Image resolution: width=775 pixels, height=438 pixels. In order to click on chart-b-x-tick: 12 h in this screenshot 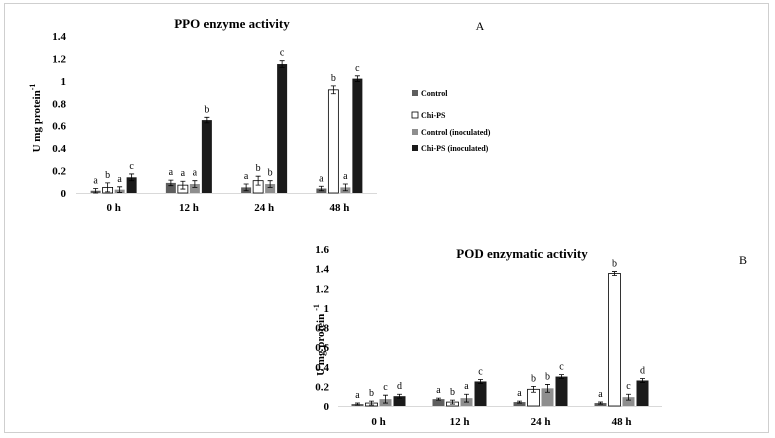, I will do `click(460, 422)`.